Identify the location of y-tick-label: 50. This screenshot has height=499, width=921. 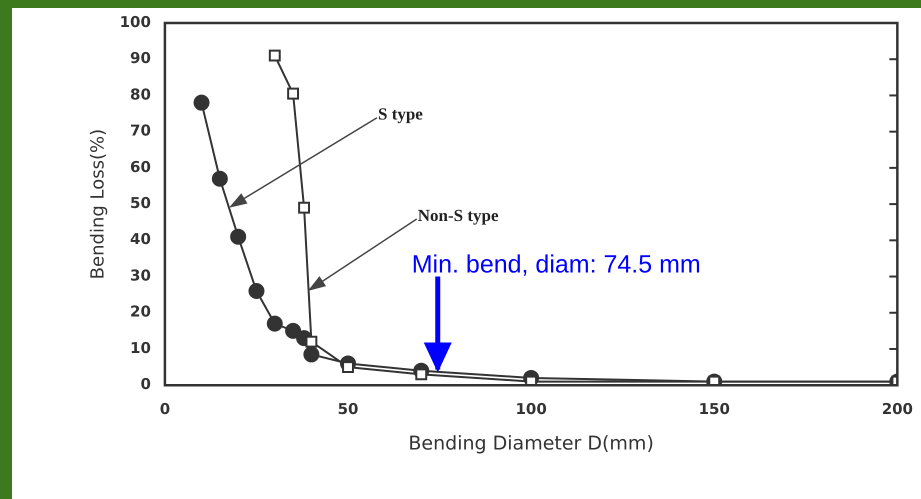
(140, 203).